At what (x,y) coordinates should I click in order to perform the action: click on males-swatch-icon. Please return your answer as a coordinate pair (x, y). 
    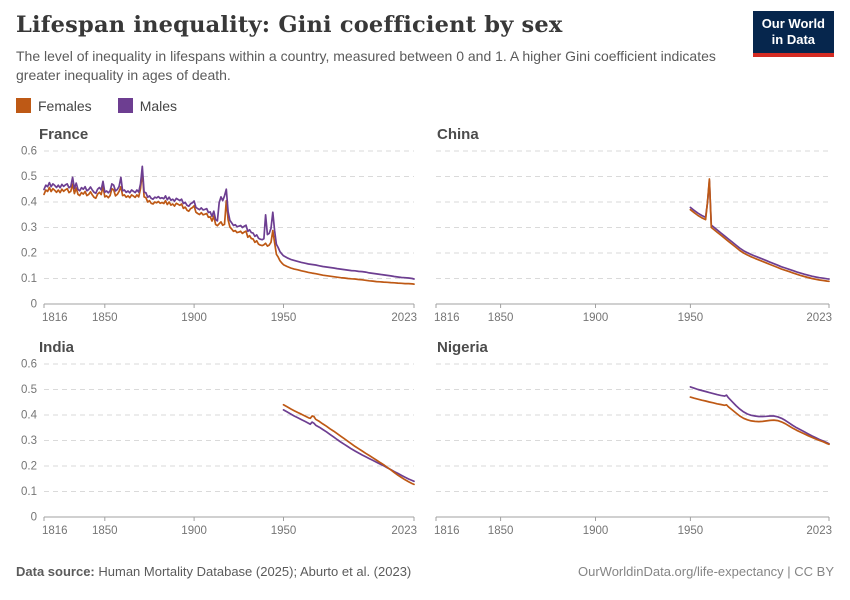
    Looking at the image, I should click on (125, 106).